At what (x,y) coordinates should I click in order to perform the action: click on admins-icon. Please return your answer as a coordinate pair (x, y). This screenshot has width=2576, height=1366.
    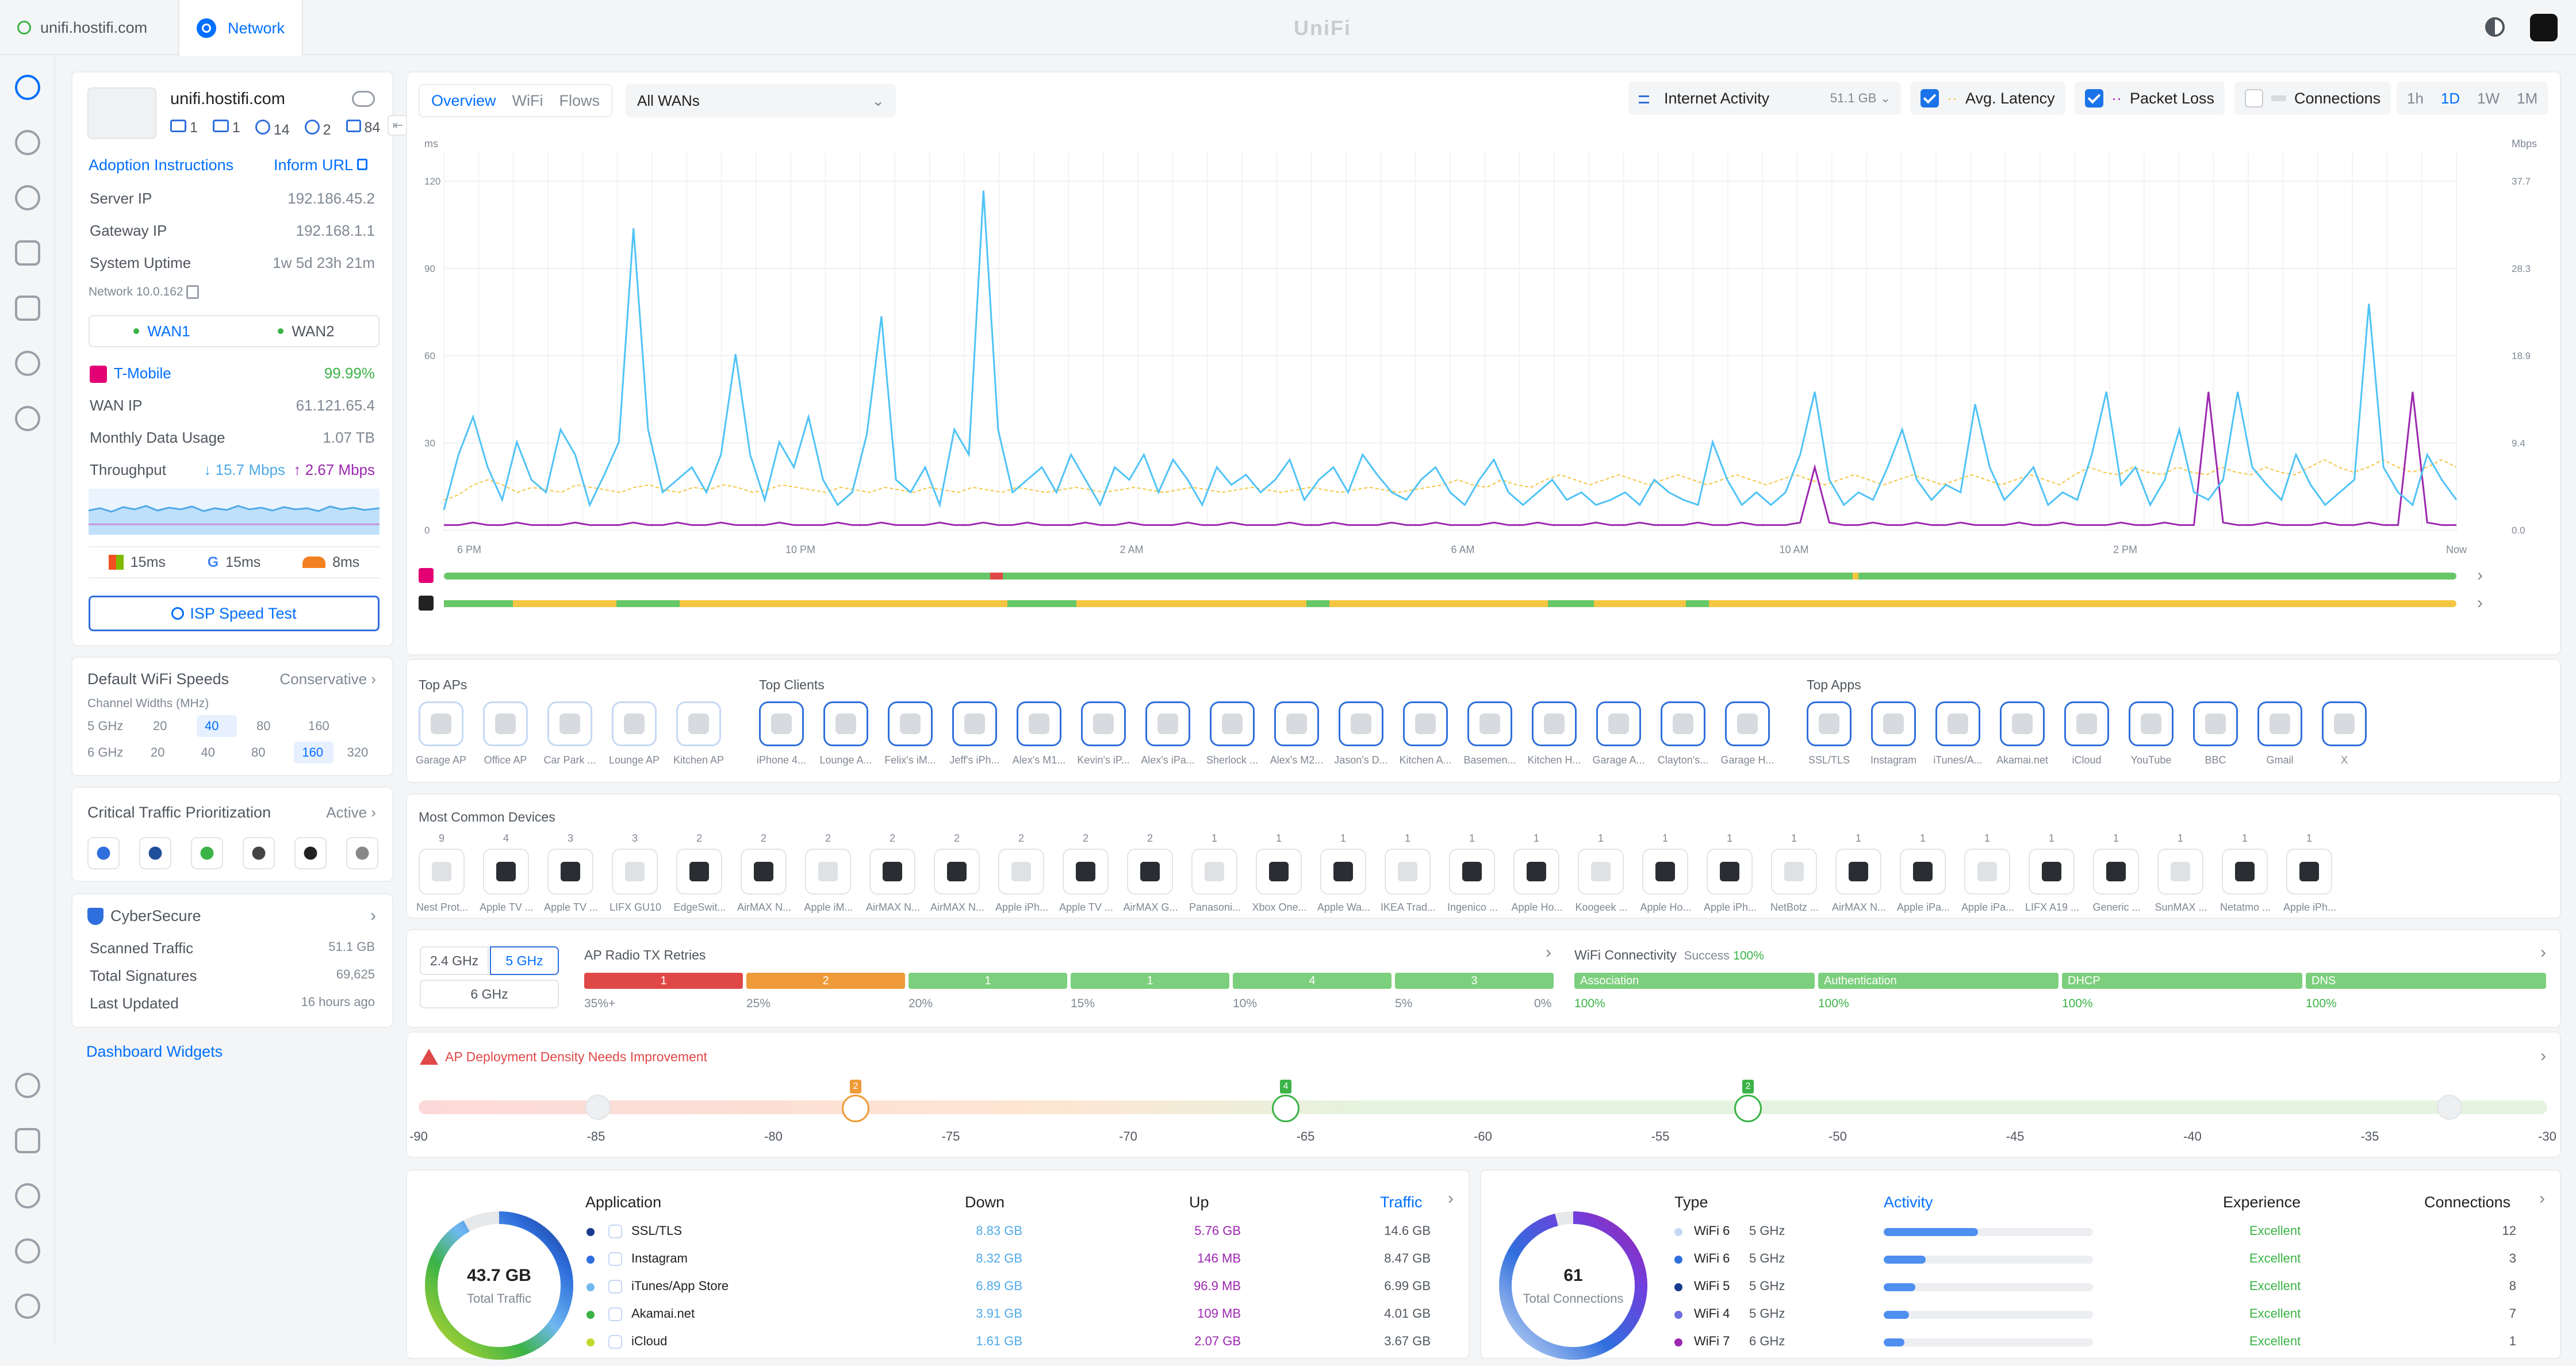
    Looking at the image, I should click on (27, 1306).